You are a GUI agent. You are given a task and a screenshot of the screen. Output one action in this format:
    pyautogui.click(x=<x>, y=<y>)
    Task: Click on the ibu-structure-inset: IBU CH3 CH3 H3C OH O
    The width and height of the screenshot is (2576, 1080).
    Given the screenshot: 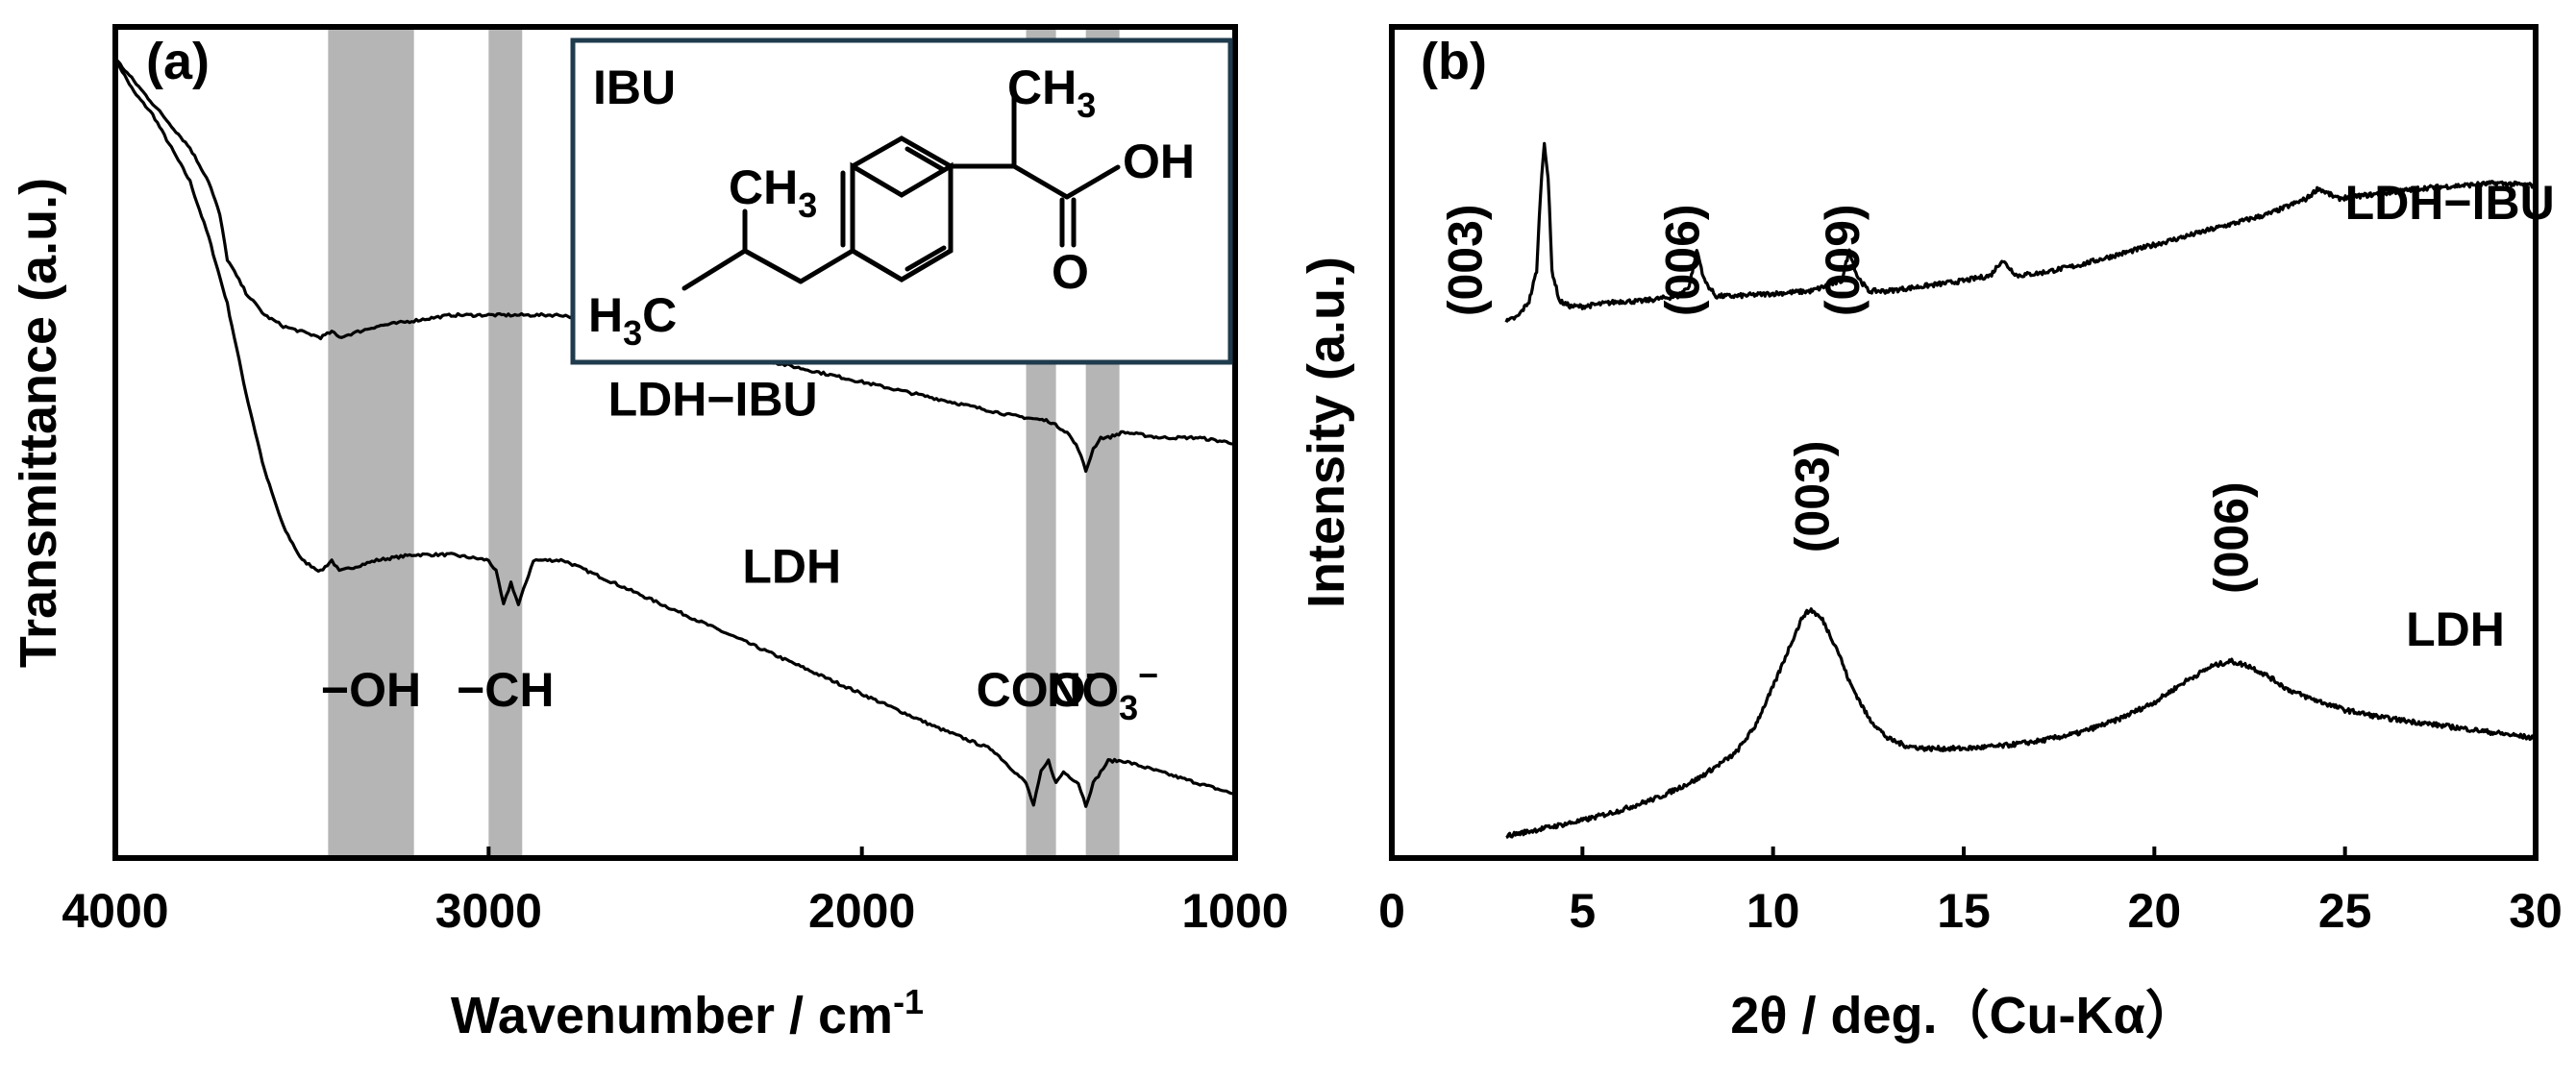 What is the action you would take?
    pyautogui.click(x=902, y=201)
    